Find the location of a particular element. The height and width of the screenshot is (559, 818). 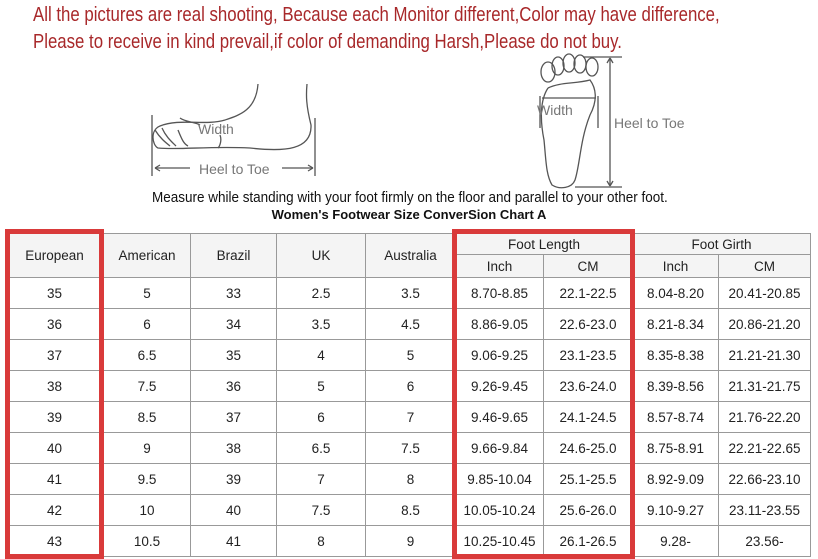

header-uk: UK is located at coordinates (321, 255).